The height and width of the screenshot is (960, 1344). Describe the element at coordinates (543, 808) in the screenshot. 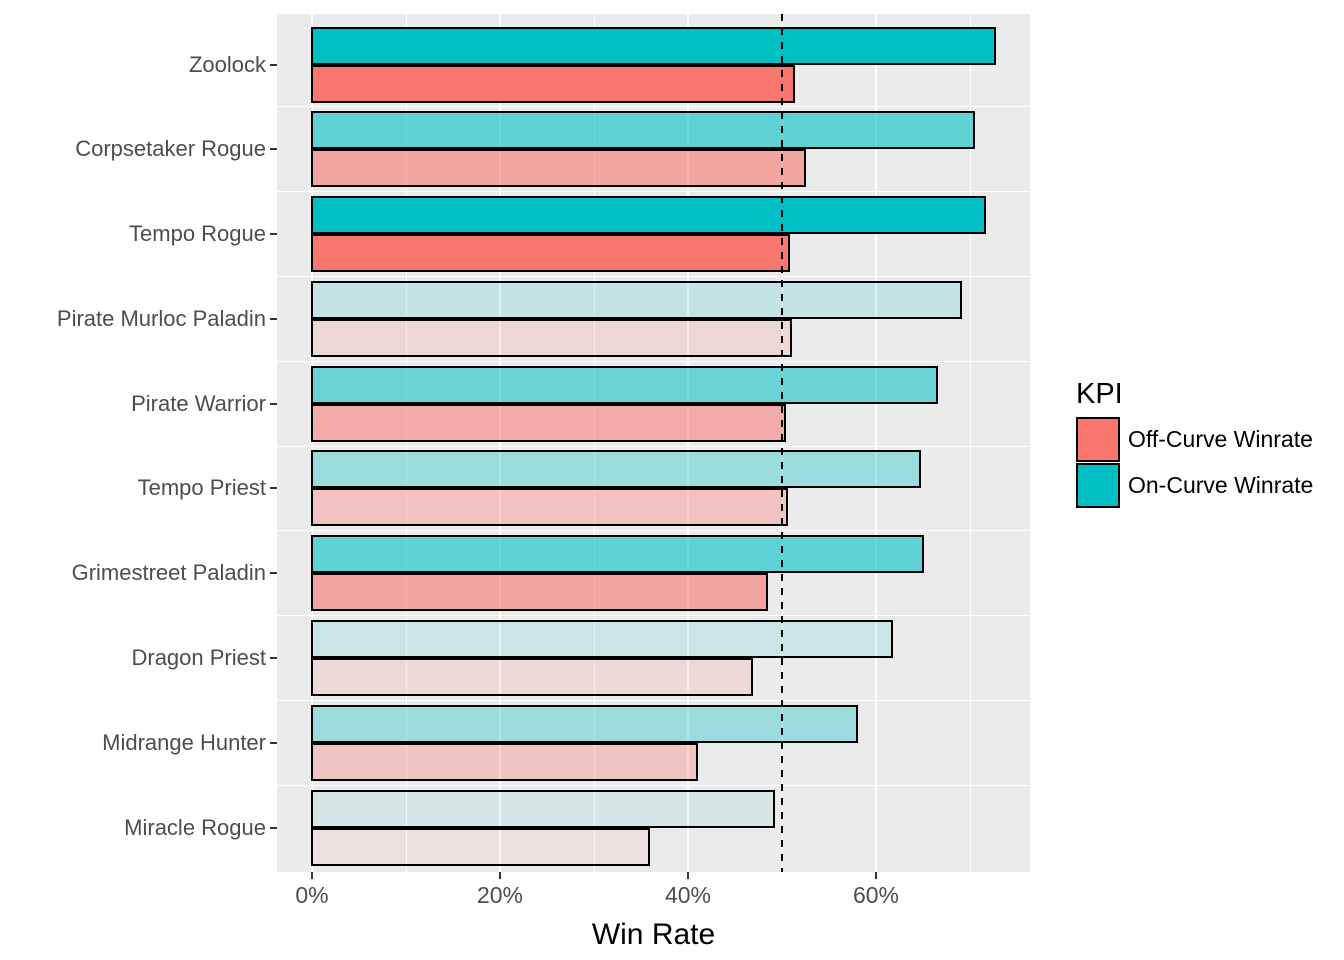

I see `bar-on-curve-winrate-miracle-rogue` at that location.